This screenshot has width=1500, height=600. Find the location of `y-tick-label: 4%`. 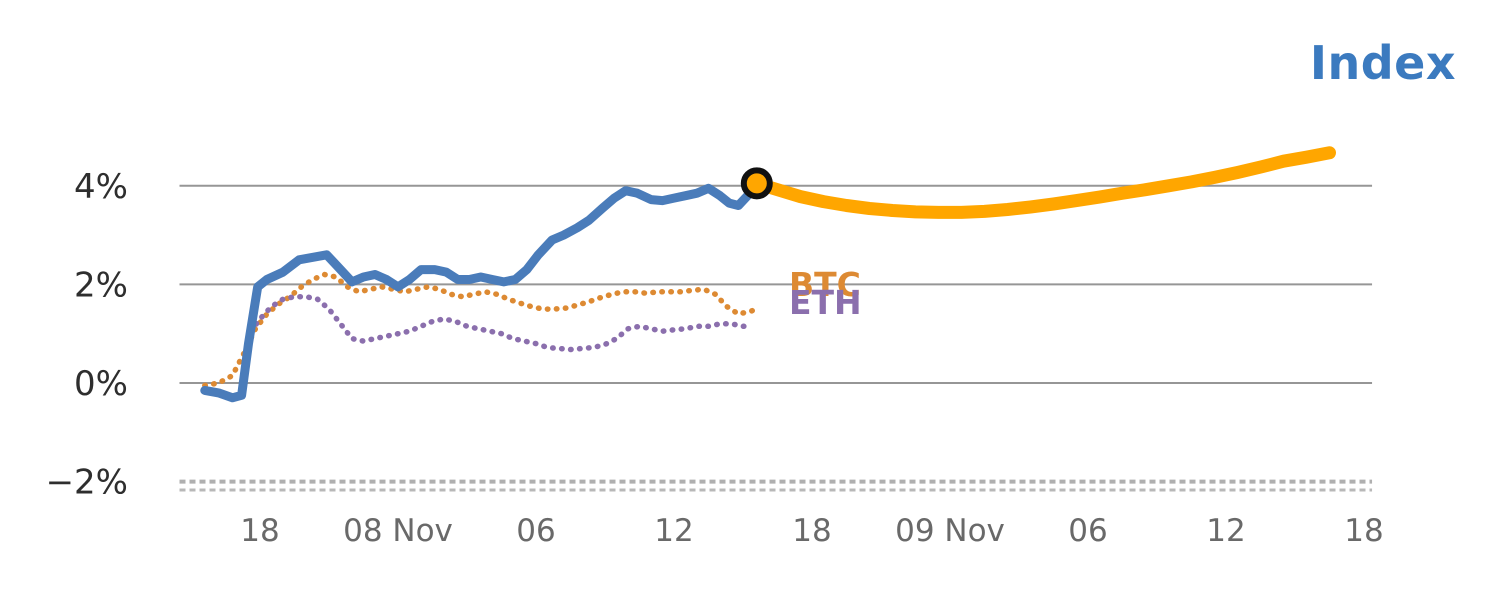

y-tick-label: 4% is located at coordinates (101, 187).